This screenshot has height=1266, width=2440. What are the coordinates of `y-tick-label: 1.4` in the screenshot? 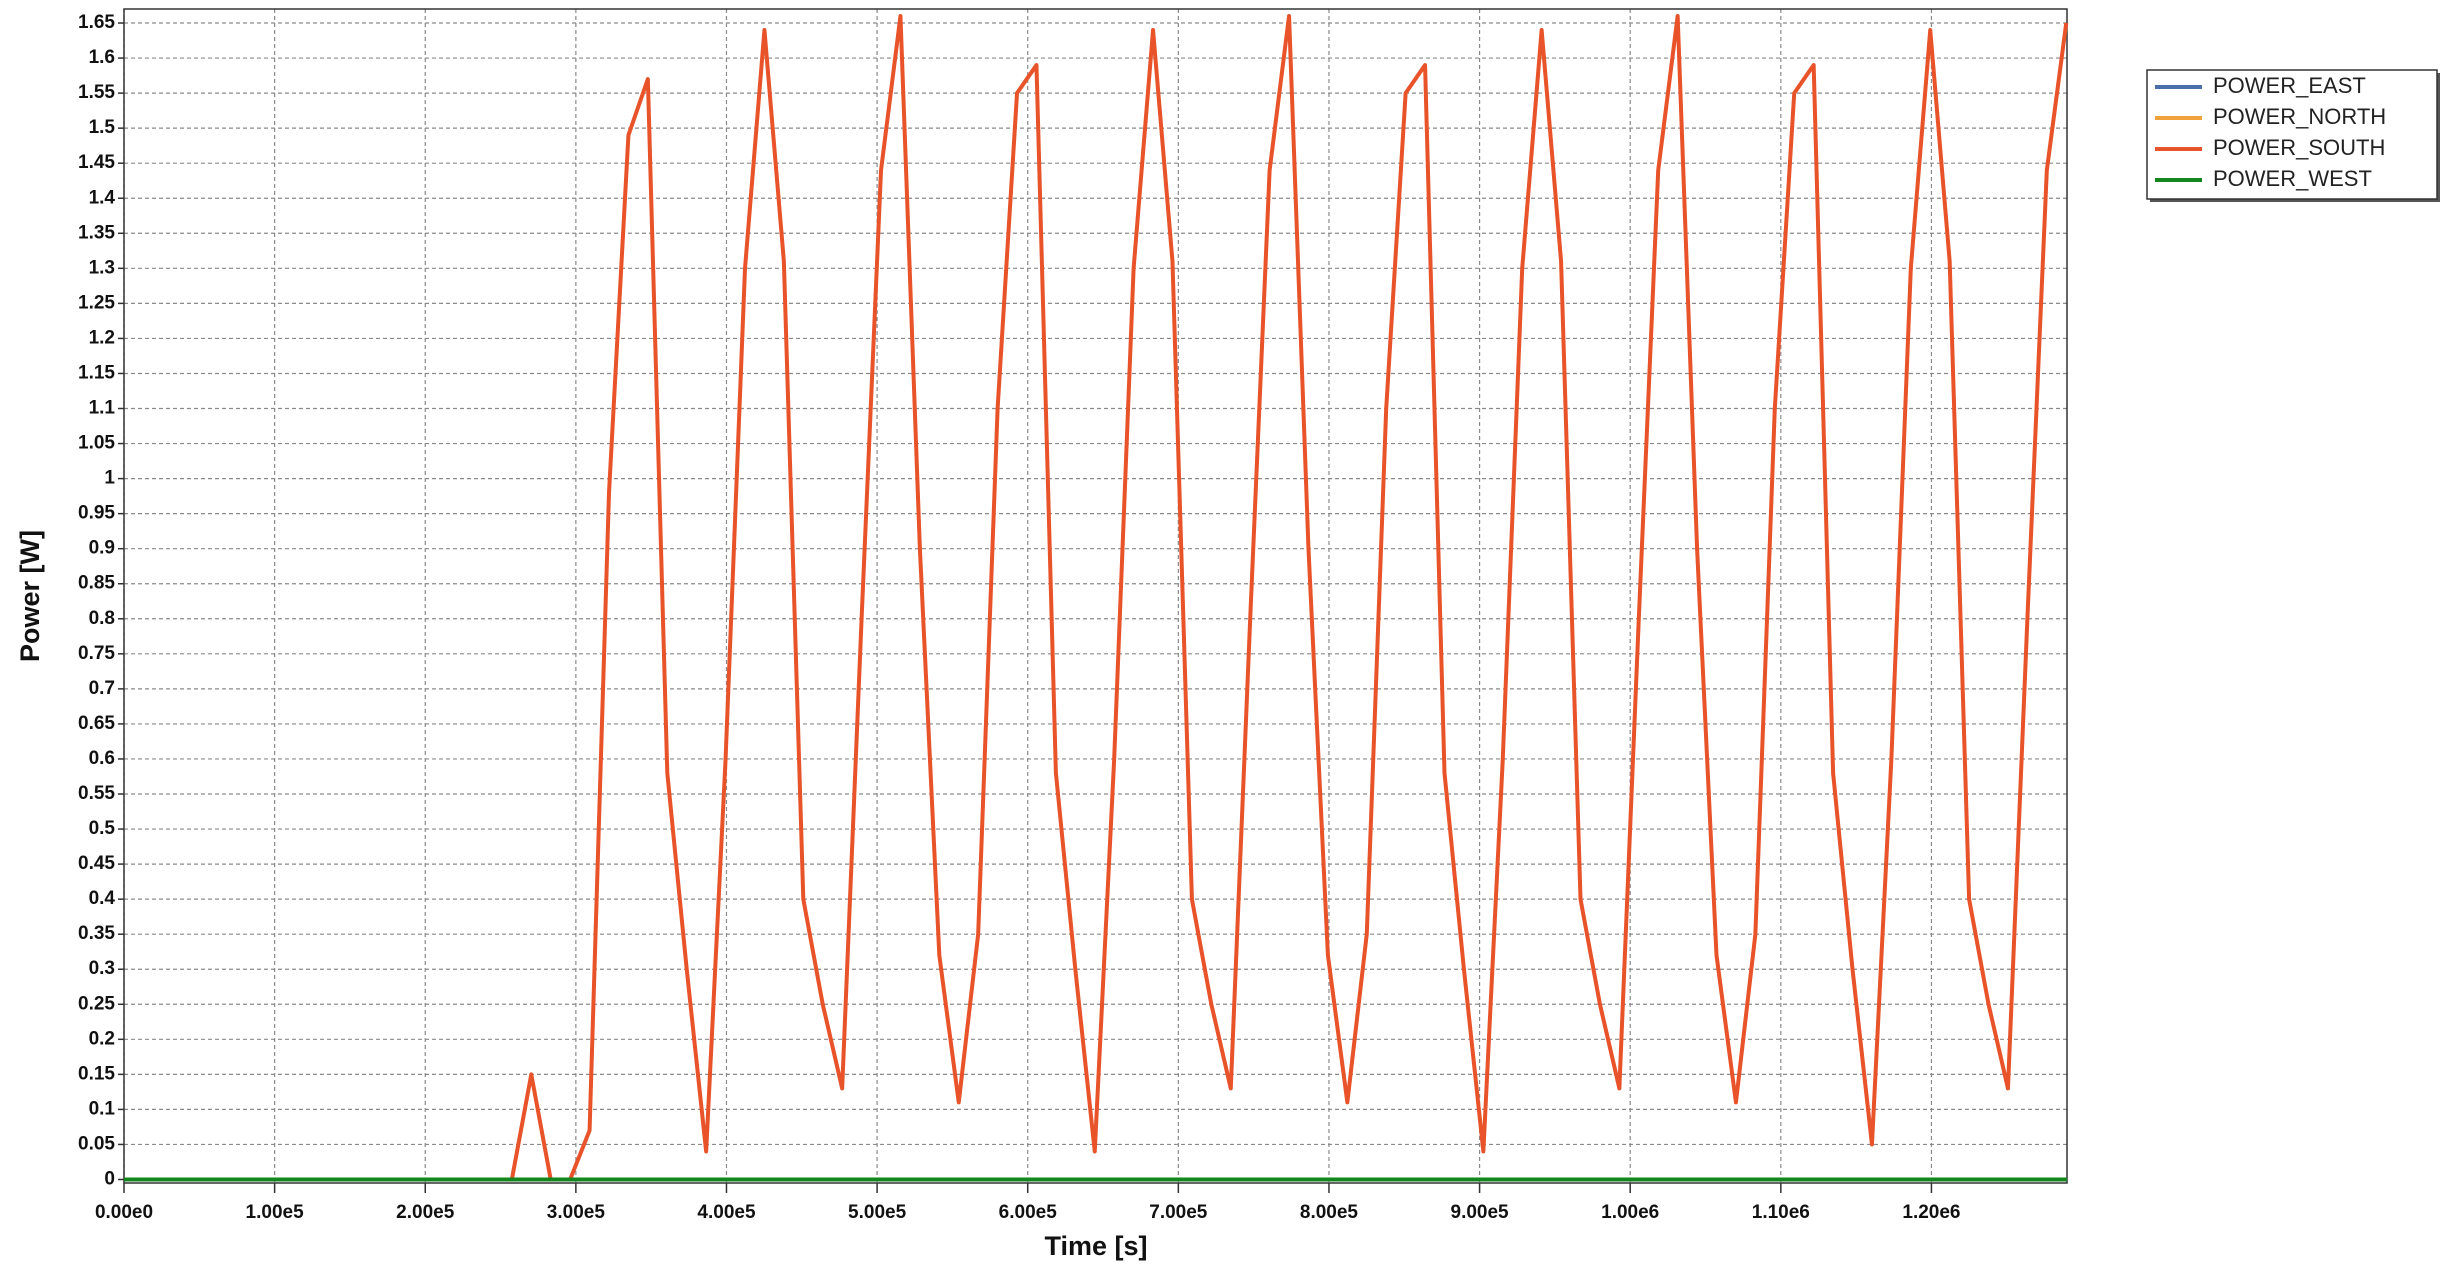 It's located at (102, 197).